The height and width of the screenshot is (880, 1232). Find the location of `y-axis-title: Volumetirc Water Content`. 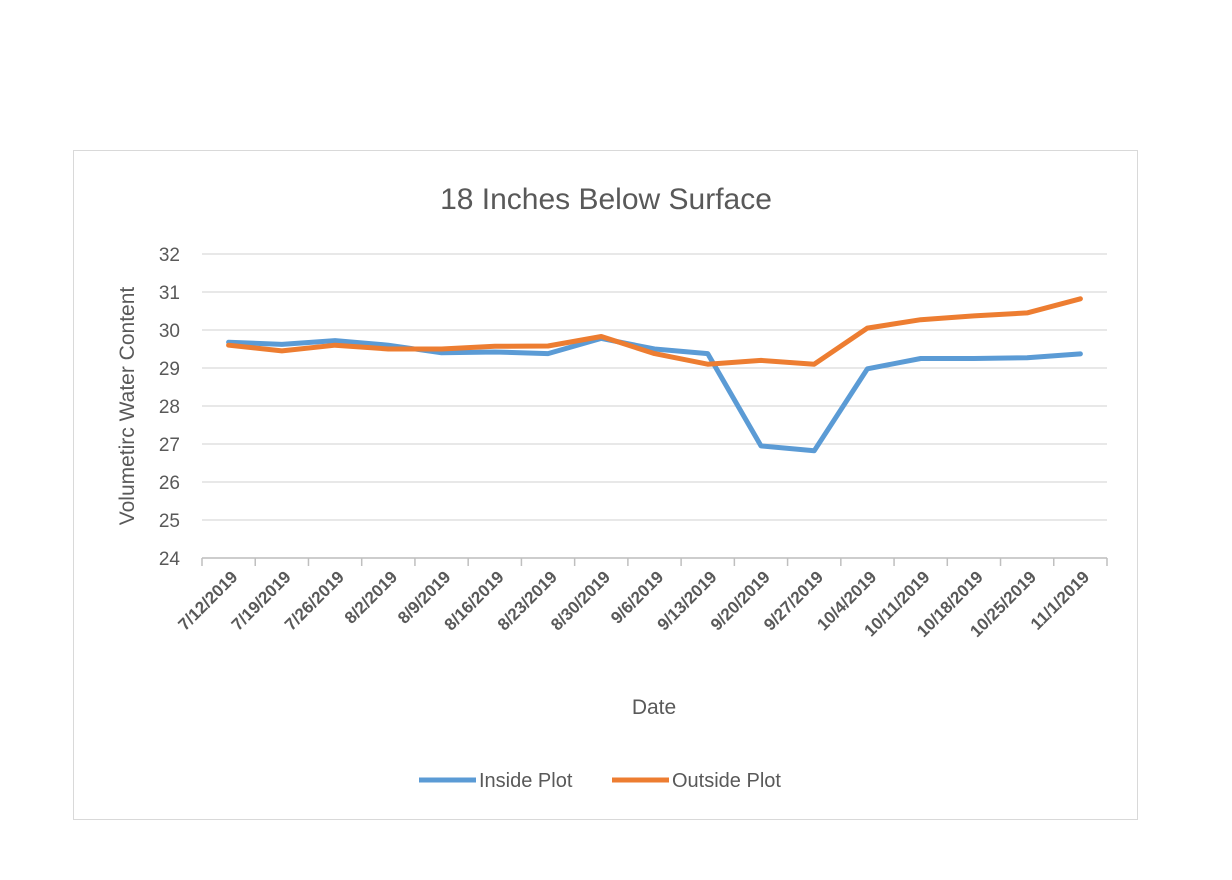

y-axis-title: Volumetirc Water Content is located at coordinates (127, 406).